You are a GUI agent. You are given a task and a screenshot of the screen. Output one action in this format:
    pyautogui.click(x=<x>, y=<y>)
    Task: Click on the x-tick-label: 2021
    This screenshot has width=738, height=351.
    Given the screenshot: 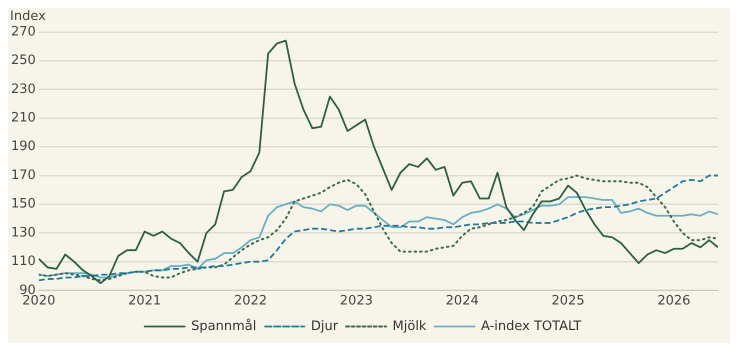 What is the action you would take?
    pyautogui.click(x=145, y=301)
    